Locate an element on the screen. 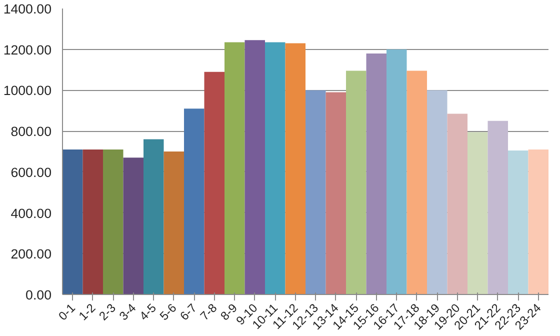 Image resolution: width=560 pixels, height=336 pixels. y-tick-label: 800.00 is located at coordinates (31, 132).